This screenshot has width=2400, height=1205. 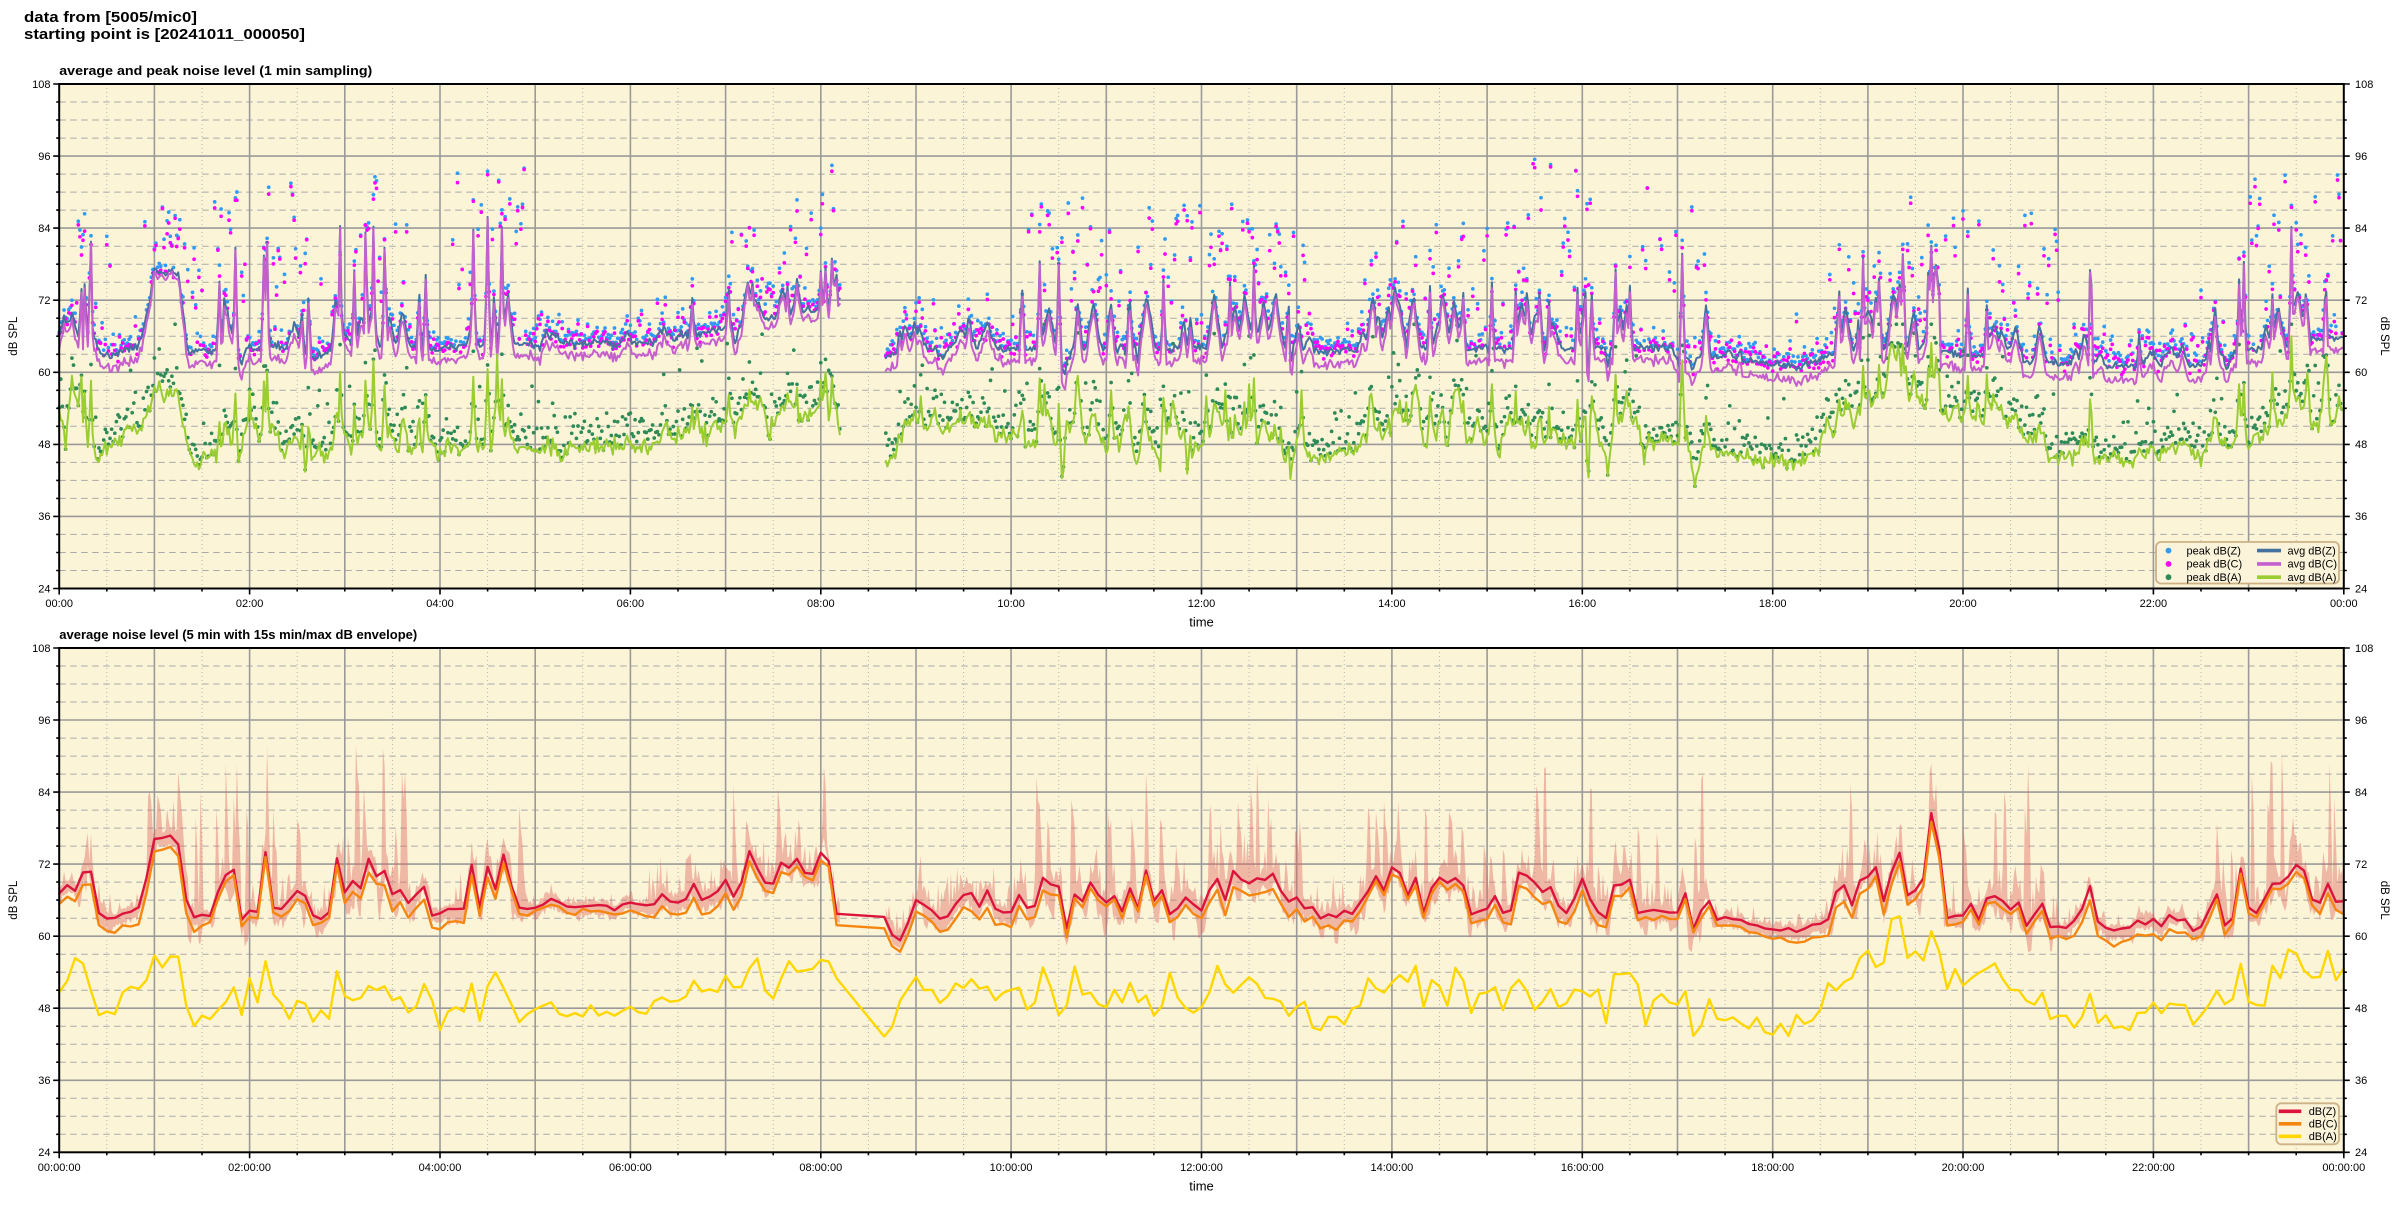 What do you see at coordinates (2323, 1112) in the screenshot?
I see `svg-text: dB(Z)` at bounding box center [2323, 1112].